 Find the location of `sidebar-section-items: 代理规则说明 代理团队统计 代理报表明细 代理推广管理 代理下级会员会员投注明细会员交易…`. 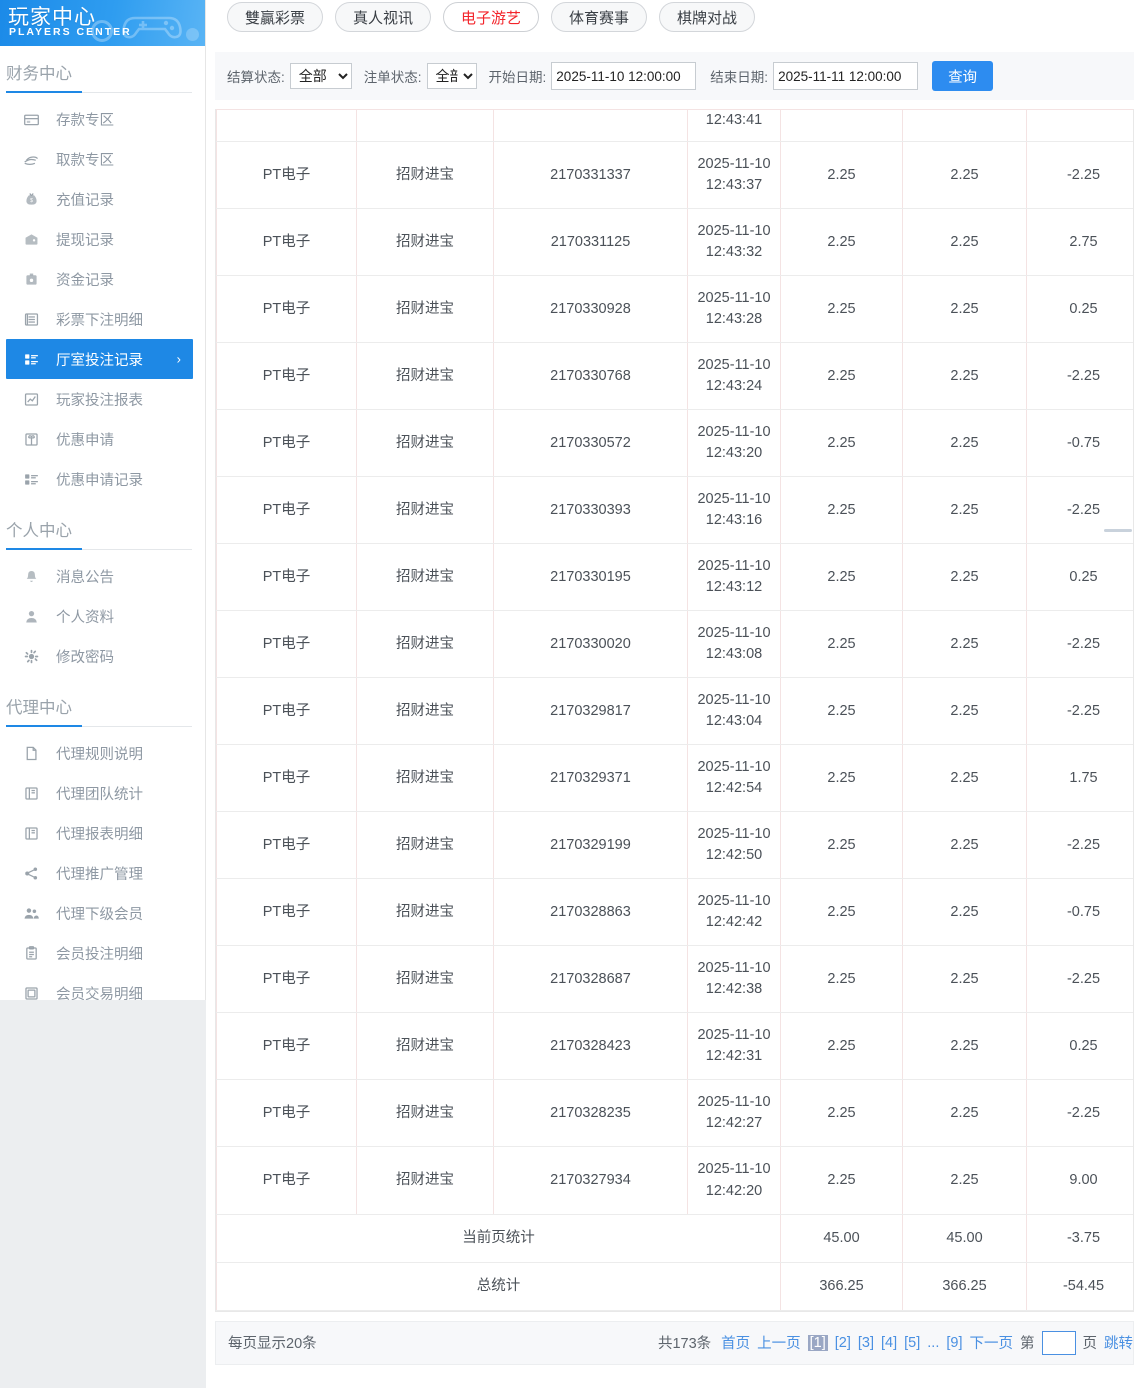

sidebar-section-items: 代理规则说明 代理团队统计 代理报表明细 代理推广管理 代理下级会员会员投注明细会员交易… is located at coordinates (102, 863).